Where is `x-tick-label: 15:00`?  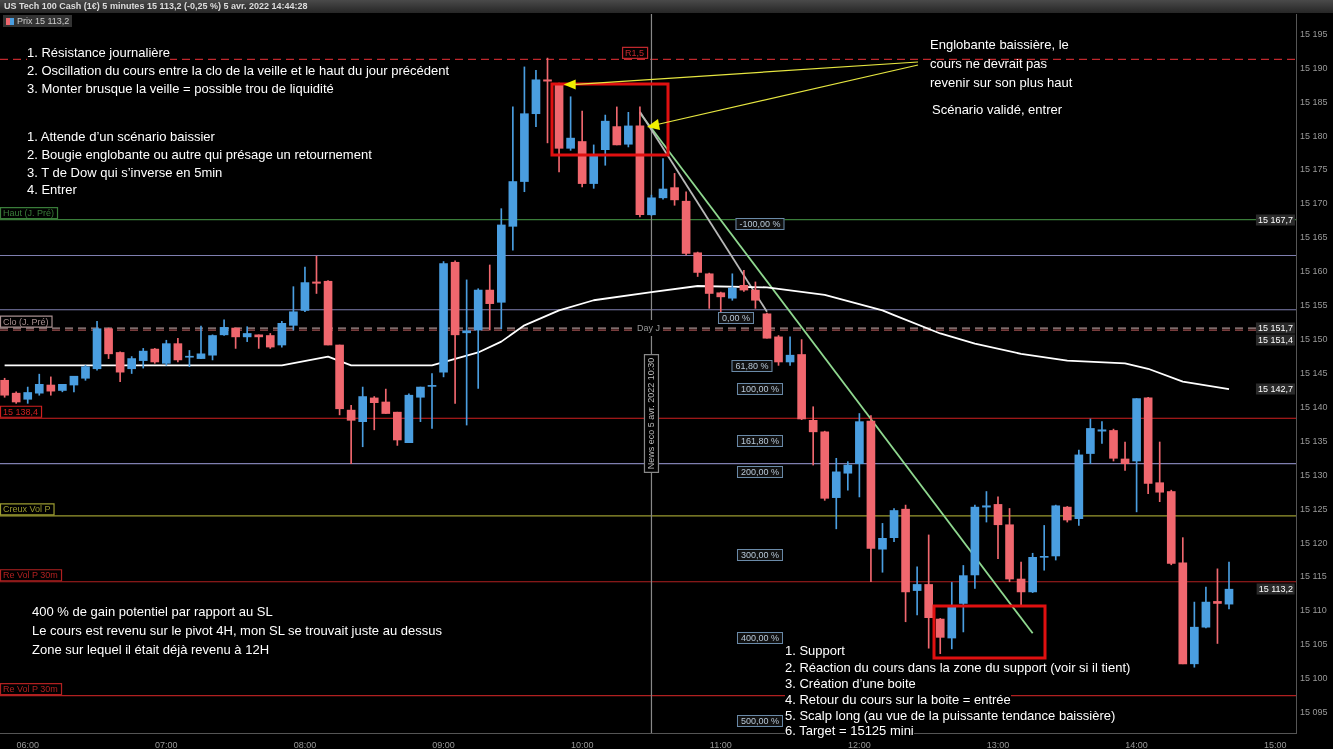
x-tick-label: 15:00 is located at coordinates (1275, 744).